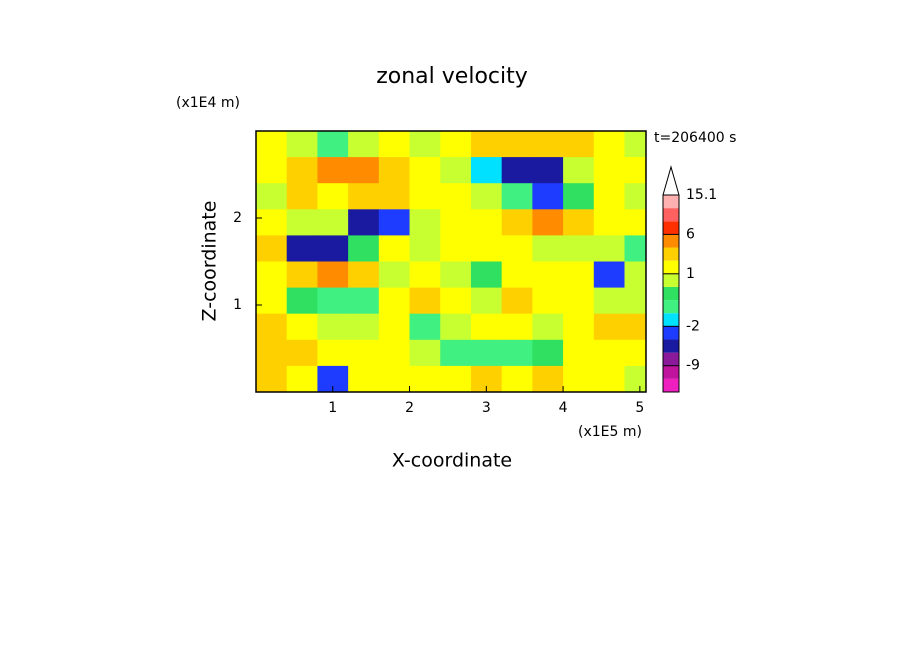  I want to click on x-tick-label: 1, so click(332, 408).